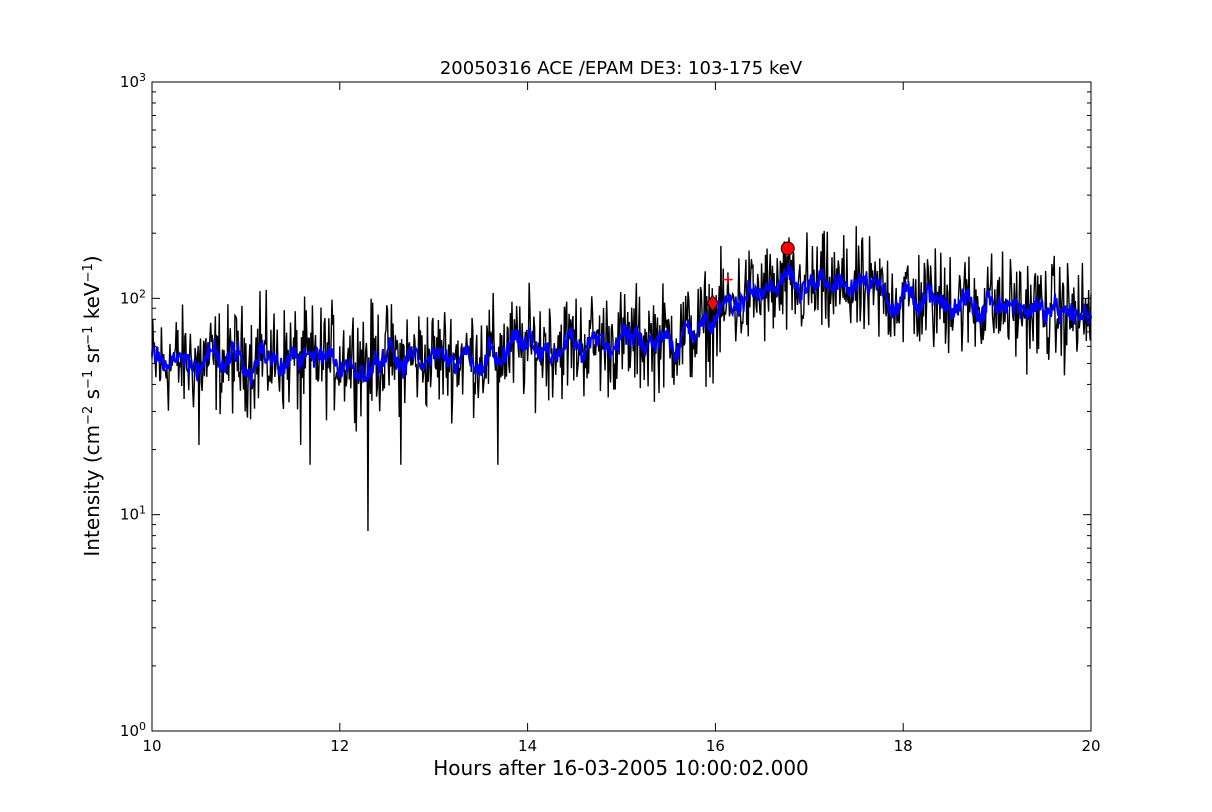  Describe the element at coordinates (715, 746) in the screenshot. I see `x-tick-label: 16` at that location.